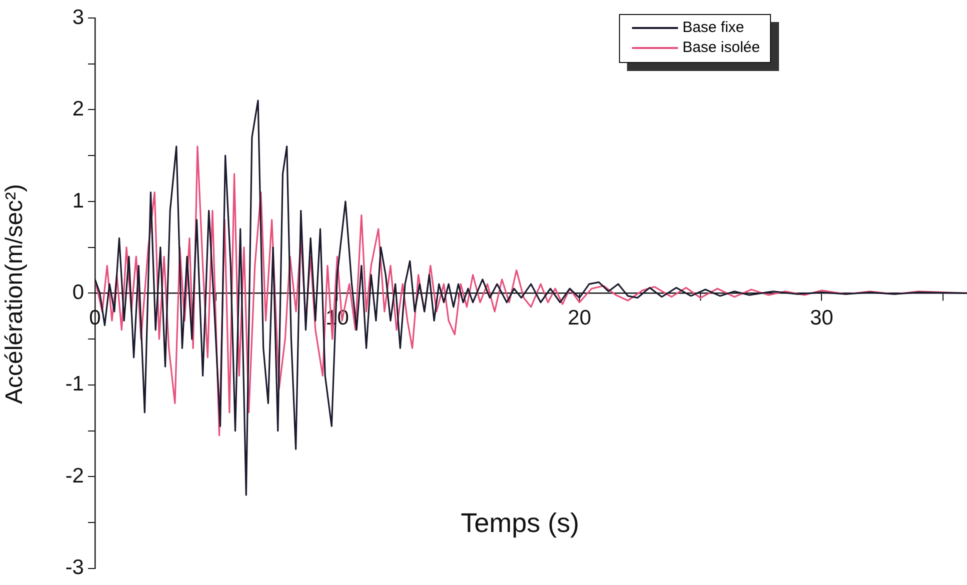 This screenshot has height=585, width=967. Describe the element at coordinates (74, 384) in the screenshot. I see `y-tick-label: -1` at that location.